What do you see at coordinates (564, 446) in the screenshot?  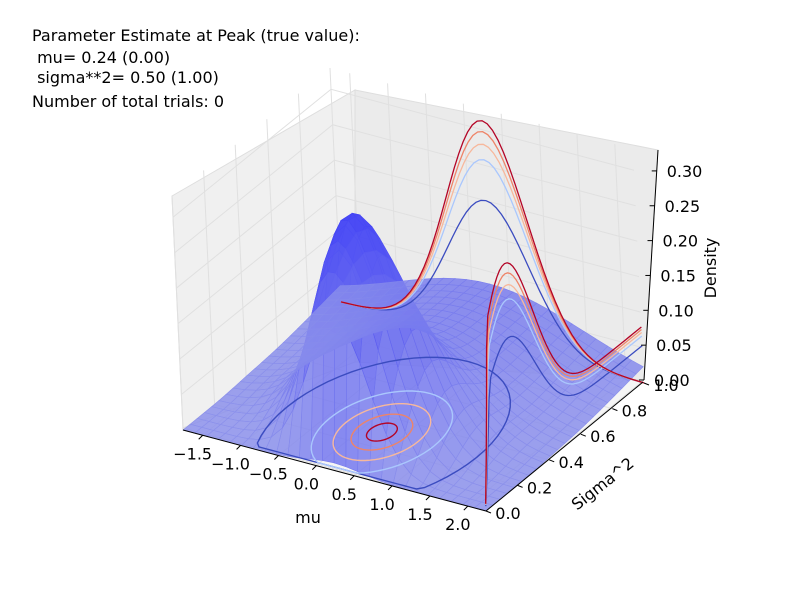 I see `y-axis-line` at bounding box center [564, 446].